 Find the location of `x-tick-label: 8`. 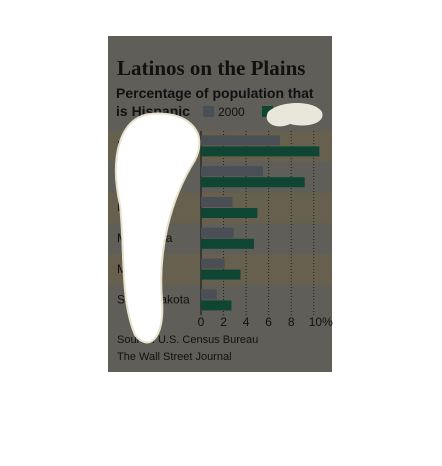

x-tick-label: 8 is located at coordinates (291, 322).